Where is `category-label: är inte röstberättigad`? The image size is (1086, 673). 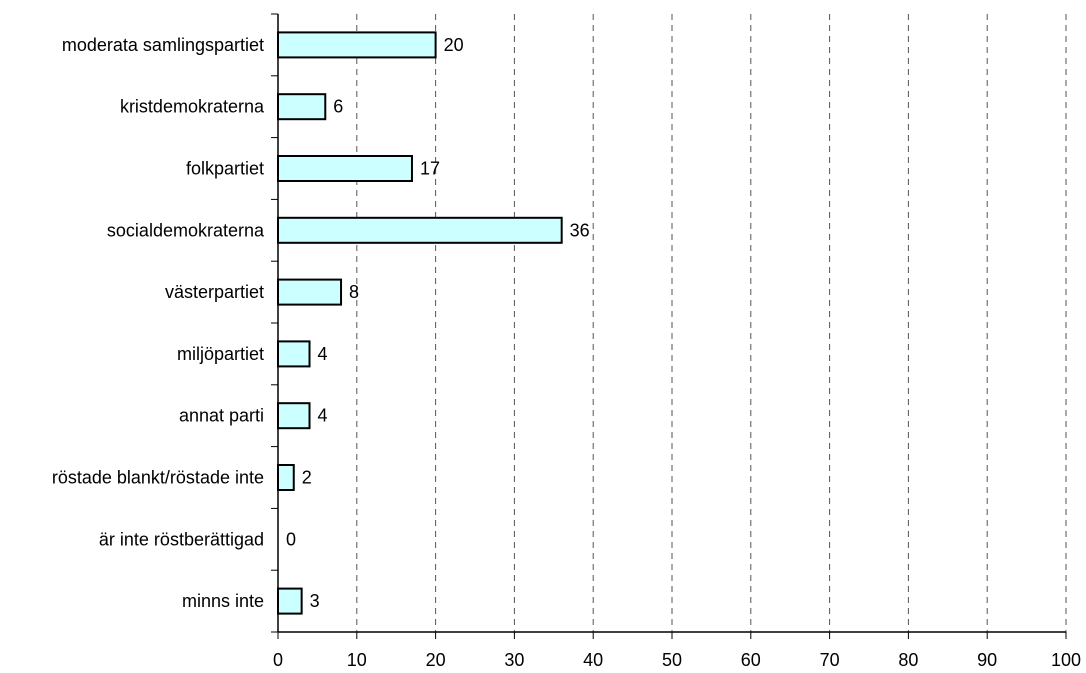
category-label: är inte röstberättigad is located at coordinates (181, 539).